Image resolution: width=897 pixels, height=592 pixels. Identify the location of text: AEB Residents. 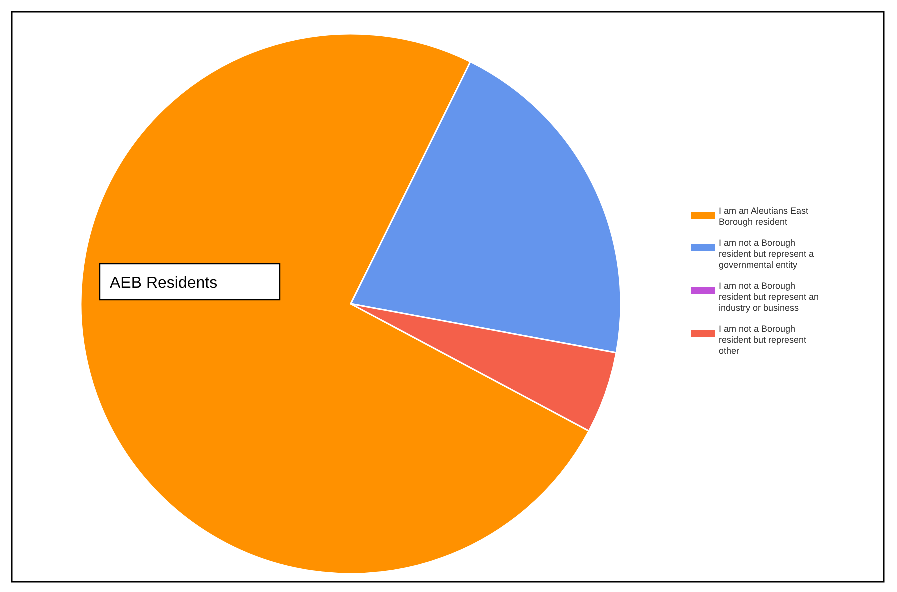
(164, 283).